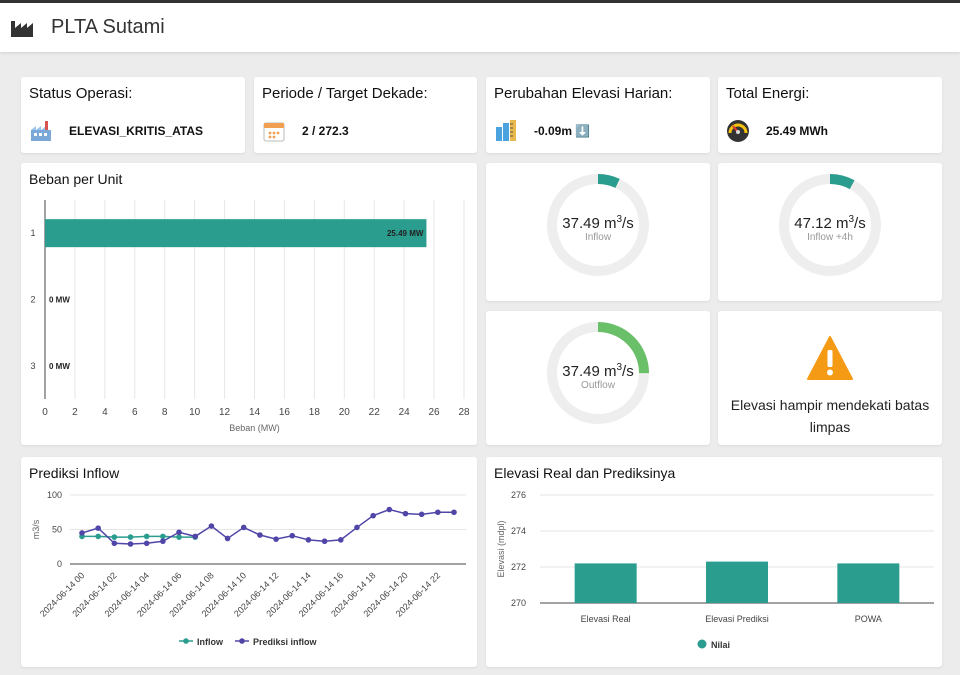 The width and height of the screenshot is (960, 675). What do you see at coordinates (501, 548) in the screenshot?
I see `y-axis-label: Elevasi (mdpl)` at bounding box center [501, 548].